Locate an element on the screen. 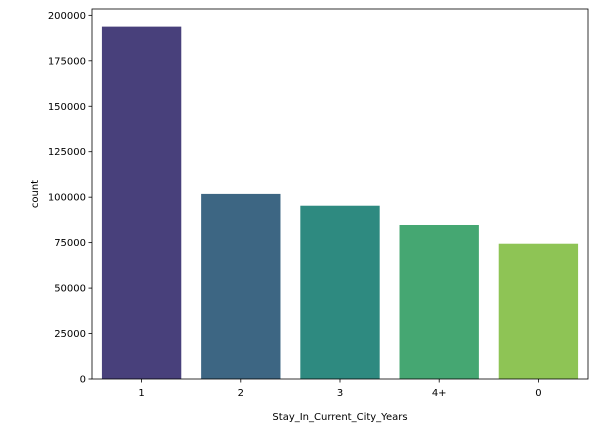 The width and height of the screenshot is (597, 437). x-tick-label: 3 is located at coordinates (340, 393).